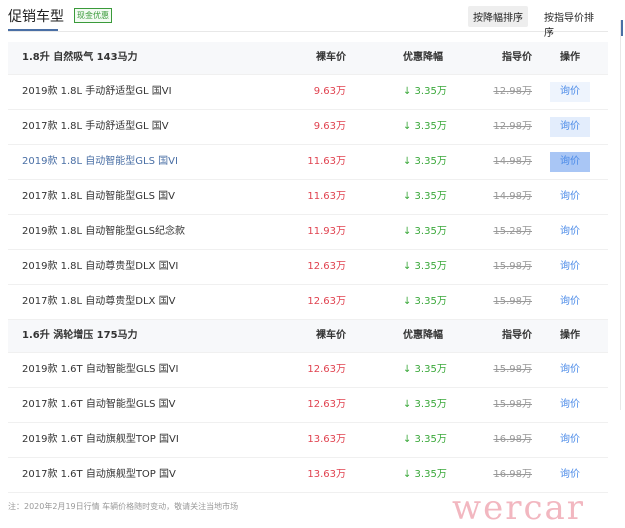 This screenshot has height=528, width=625. Describe the element at coordinates (569, 26) in the screenshot. I see `sort-by-guide-price-button: 按指导价排序` at that location.